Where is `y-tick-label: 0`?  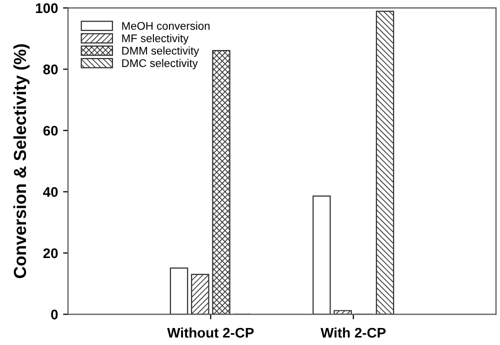 y-tick-label: 0 is located at coordinates (54, 315).